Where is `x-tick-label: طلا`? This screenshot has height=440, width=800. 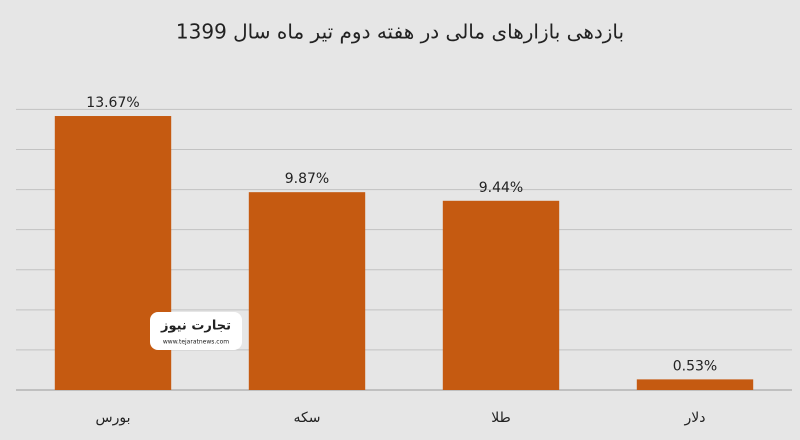 x-tick-label: طلا is located at coordinates (501, 418).